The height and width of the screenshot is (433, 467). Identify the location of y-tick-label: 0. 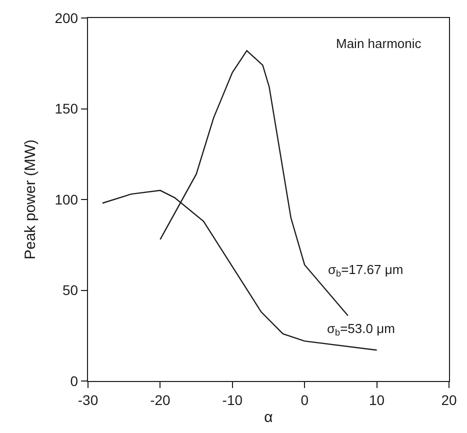
(74, 380).